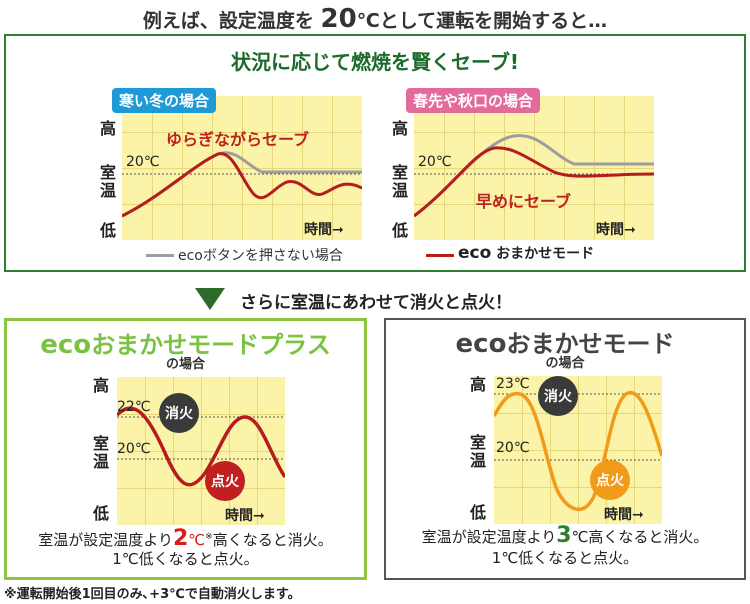  I want to click on spring-curves, so click(534, 176).